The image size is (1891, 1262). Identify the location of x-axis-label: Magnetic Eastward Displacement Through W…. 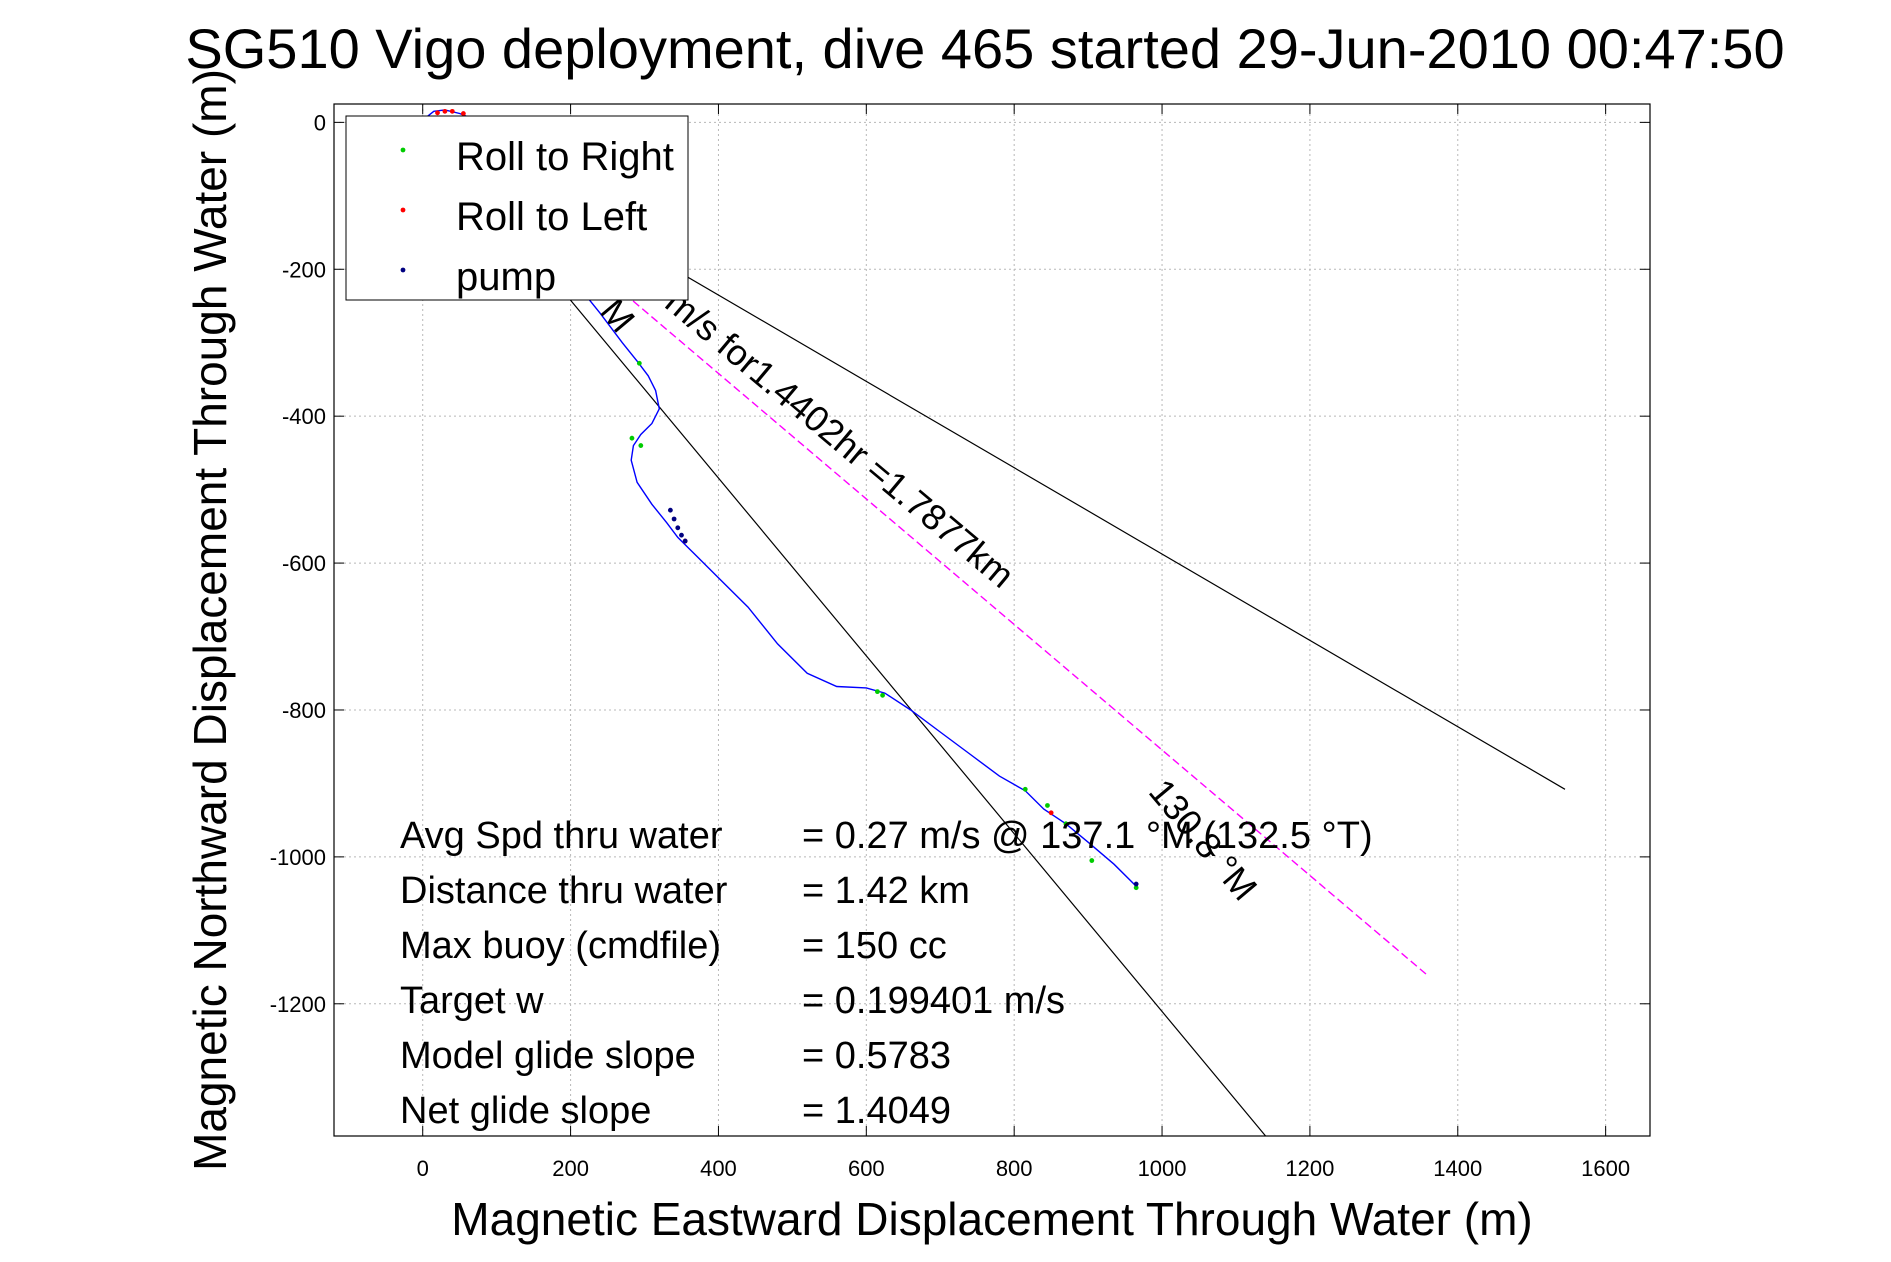
(991, 1219).